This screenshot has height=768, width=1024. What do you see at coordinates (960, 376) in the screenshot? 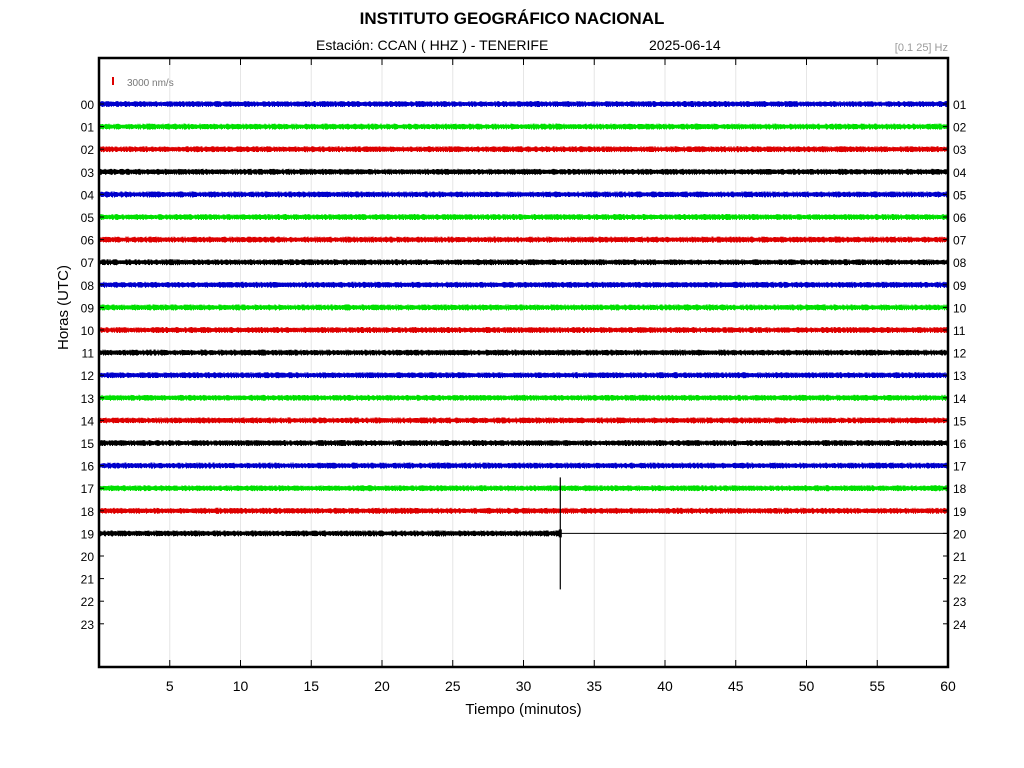
I see `y-tick-label-right: 13` at bounding box center [960, 376].